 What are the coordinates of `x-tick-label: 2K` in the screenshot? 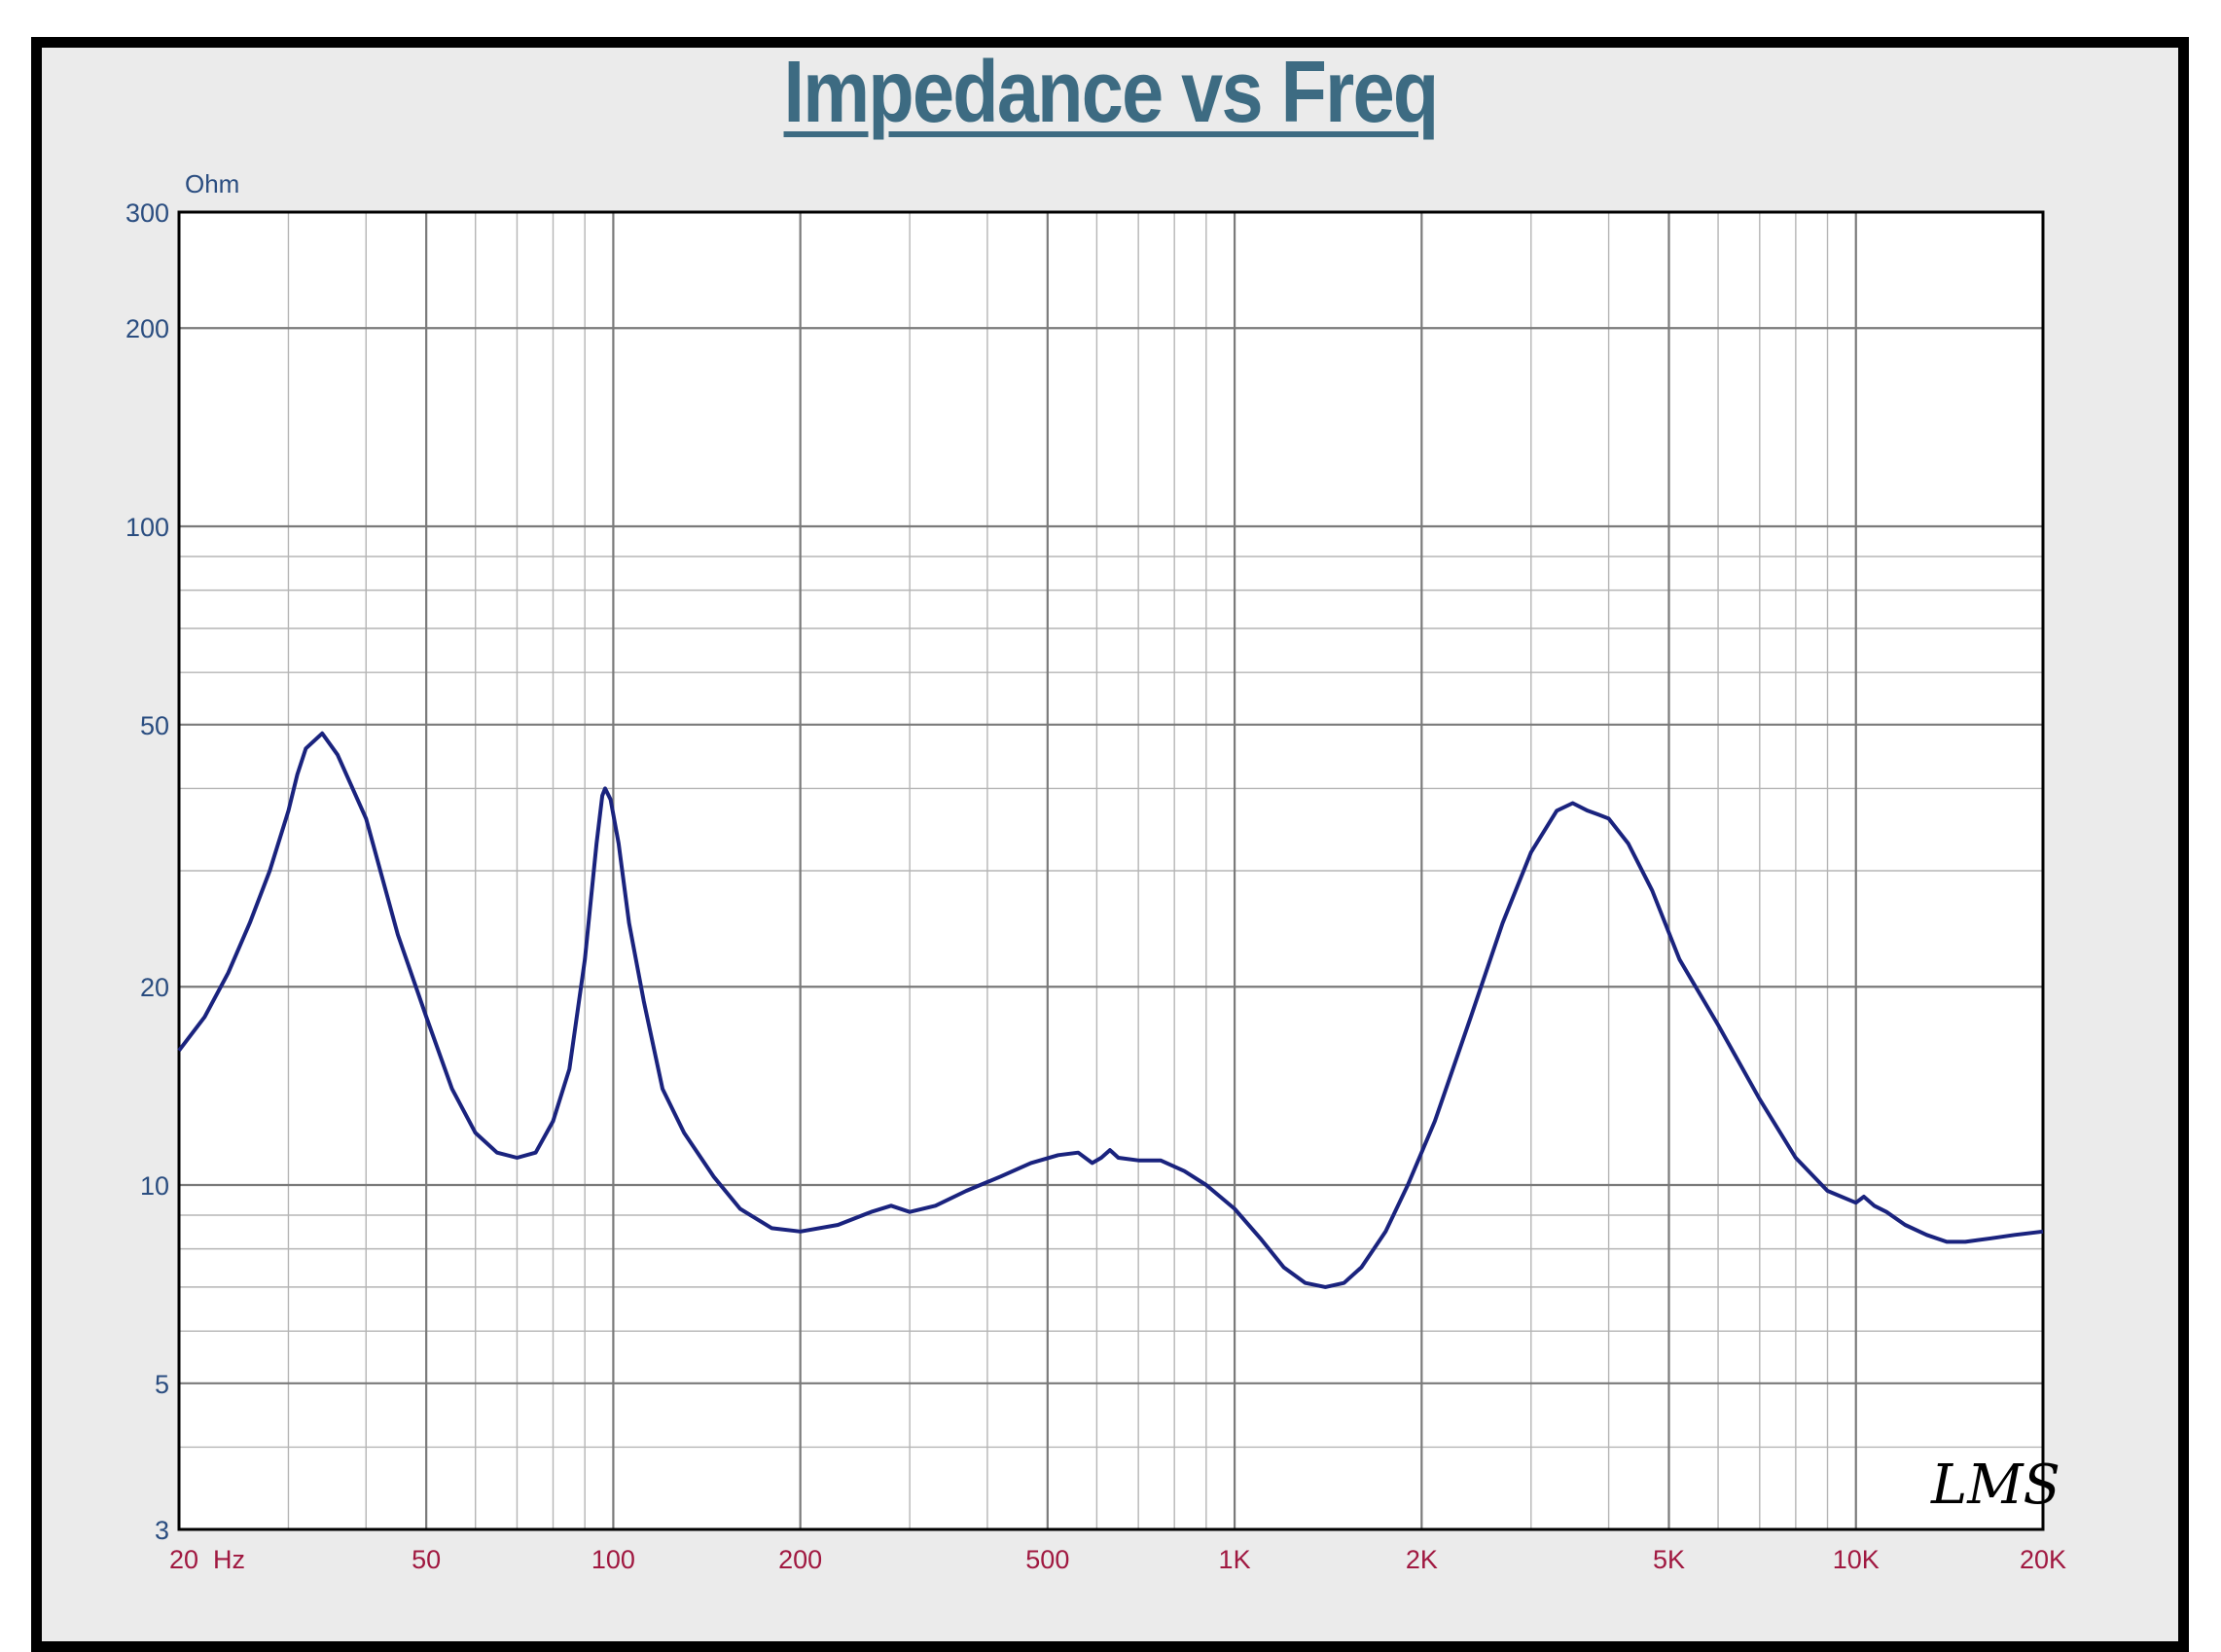 It's located at (1422, 1559).